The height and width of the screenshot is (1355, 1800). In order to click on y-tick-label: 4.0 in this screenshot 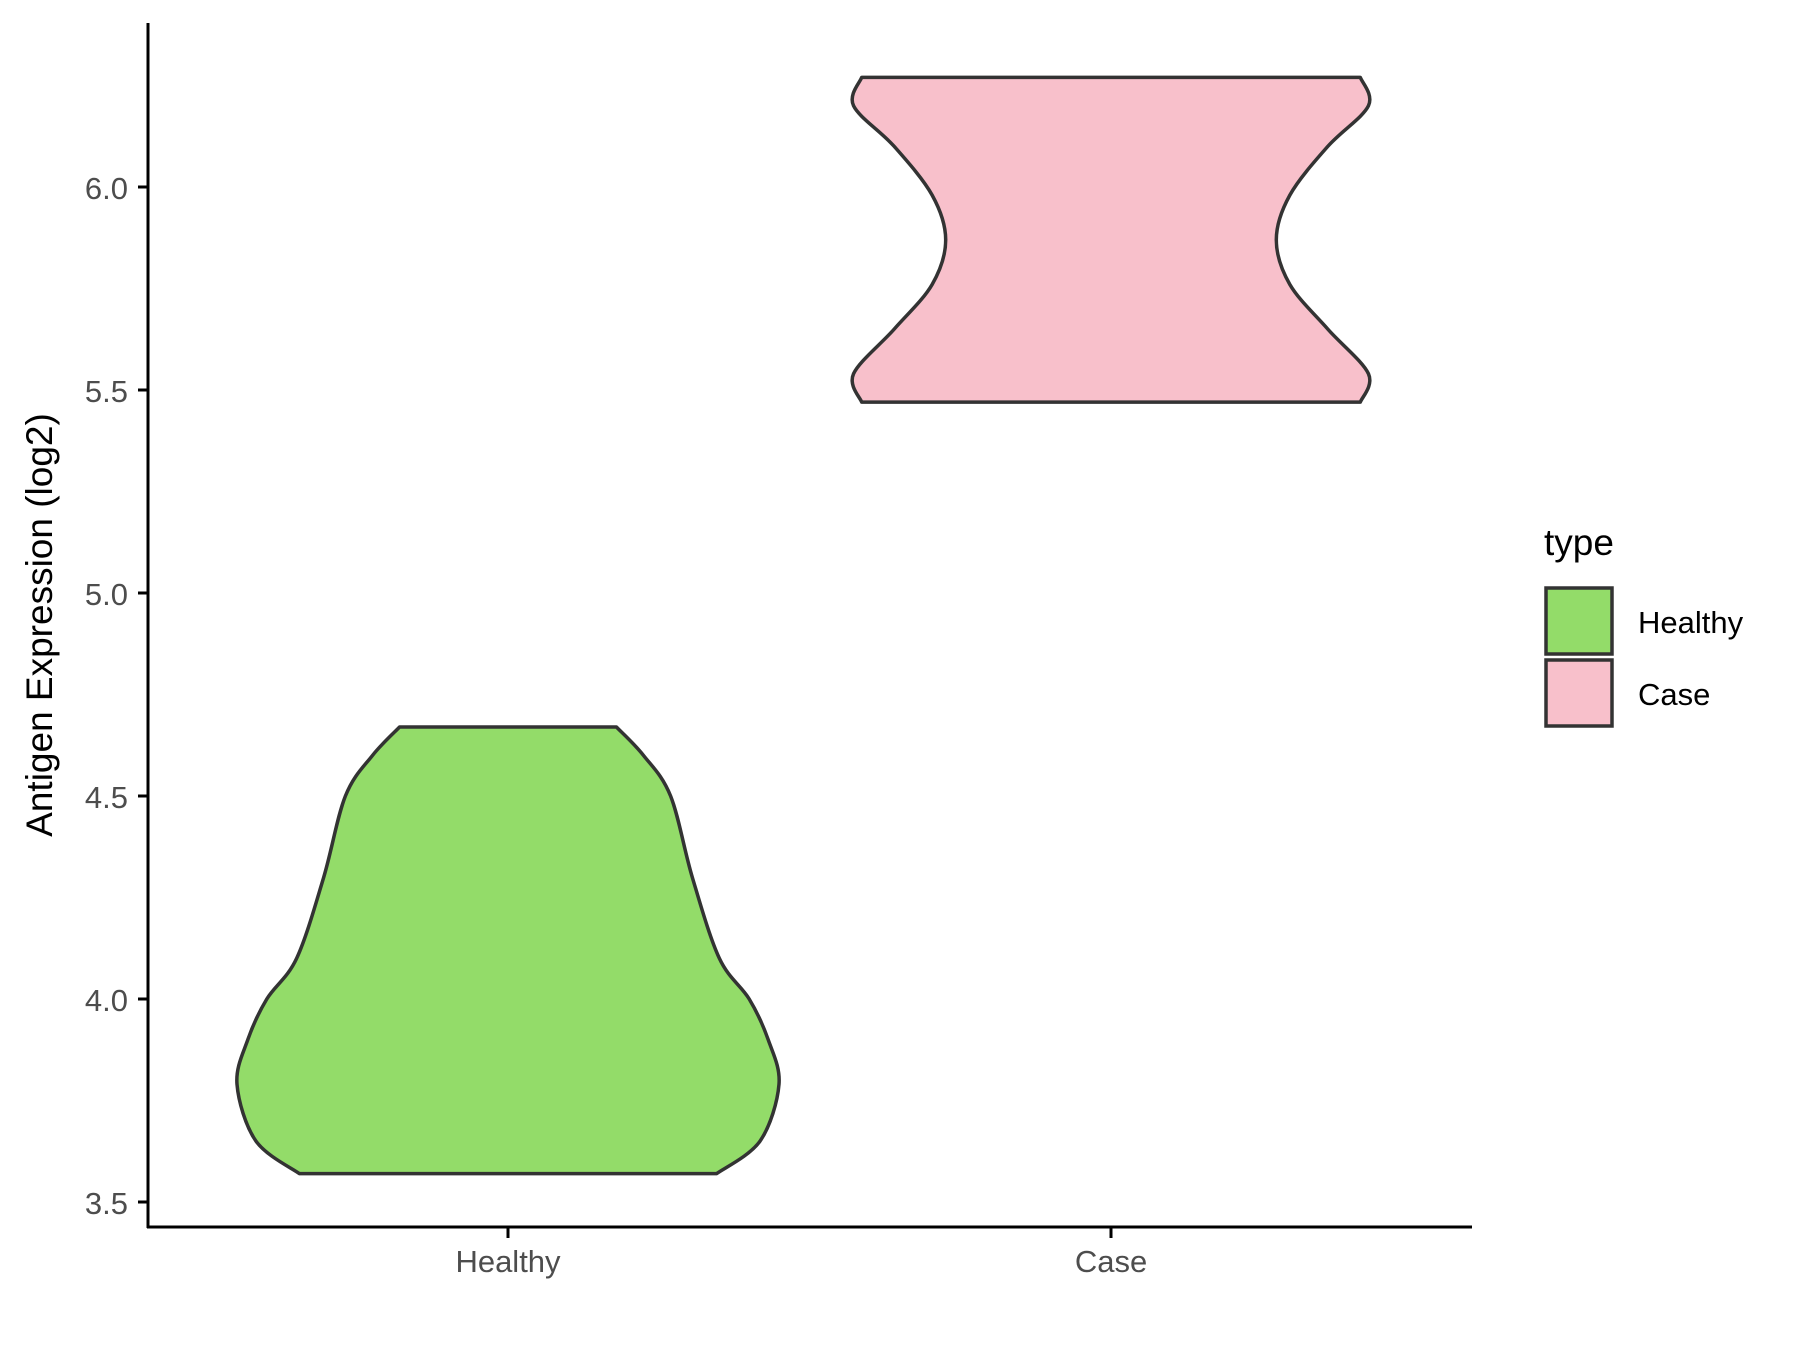, I will do `click(106, 1000)`.